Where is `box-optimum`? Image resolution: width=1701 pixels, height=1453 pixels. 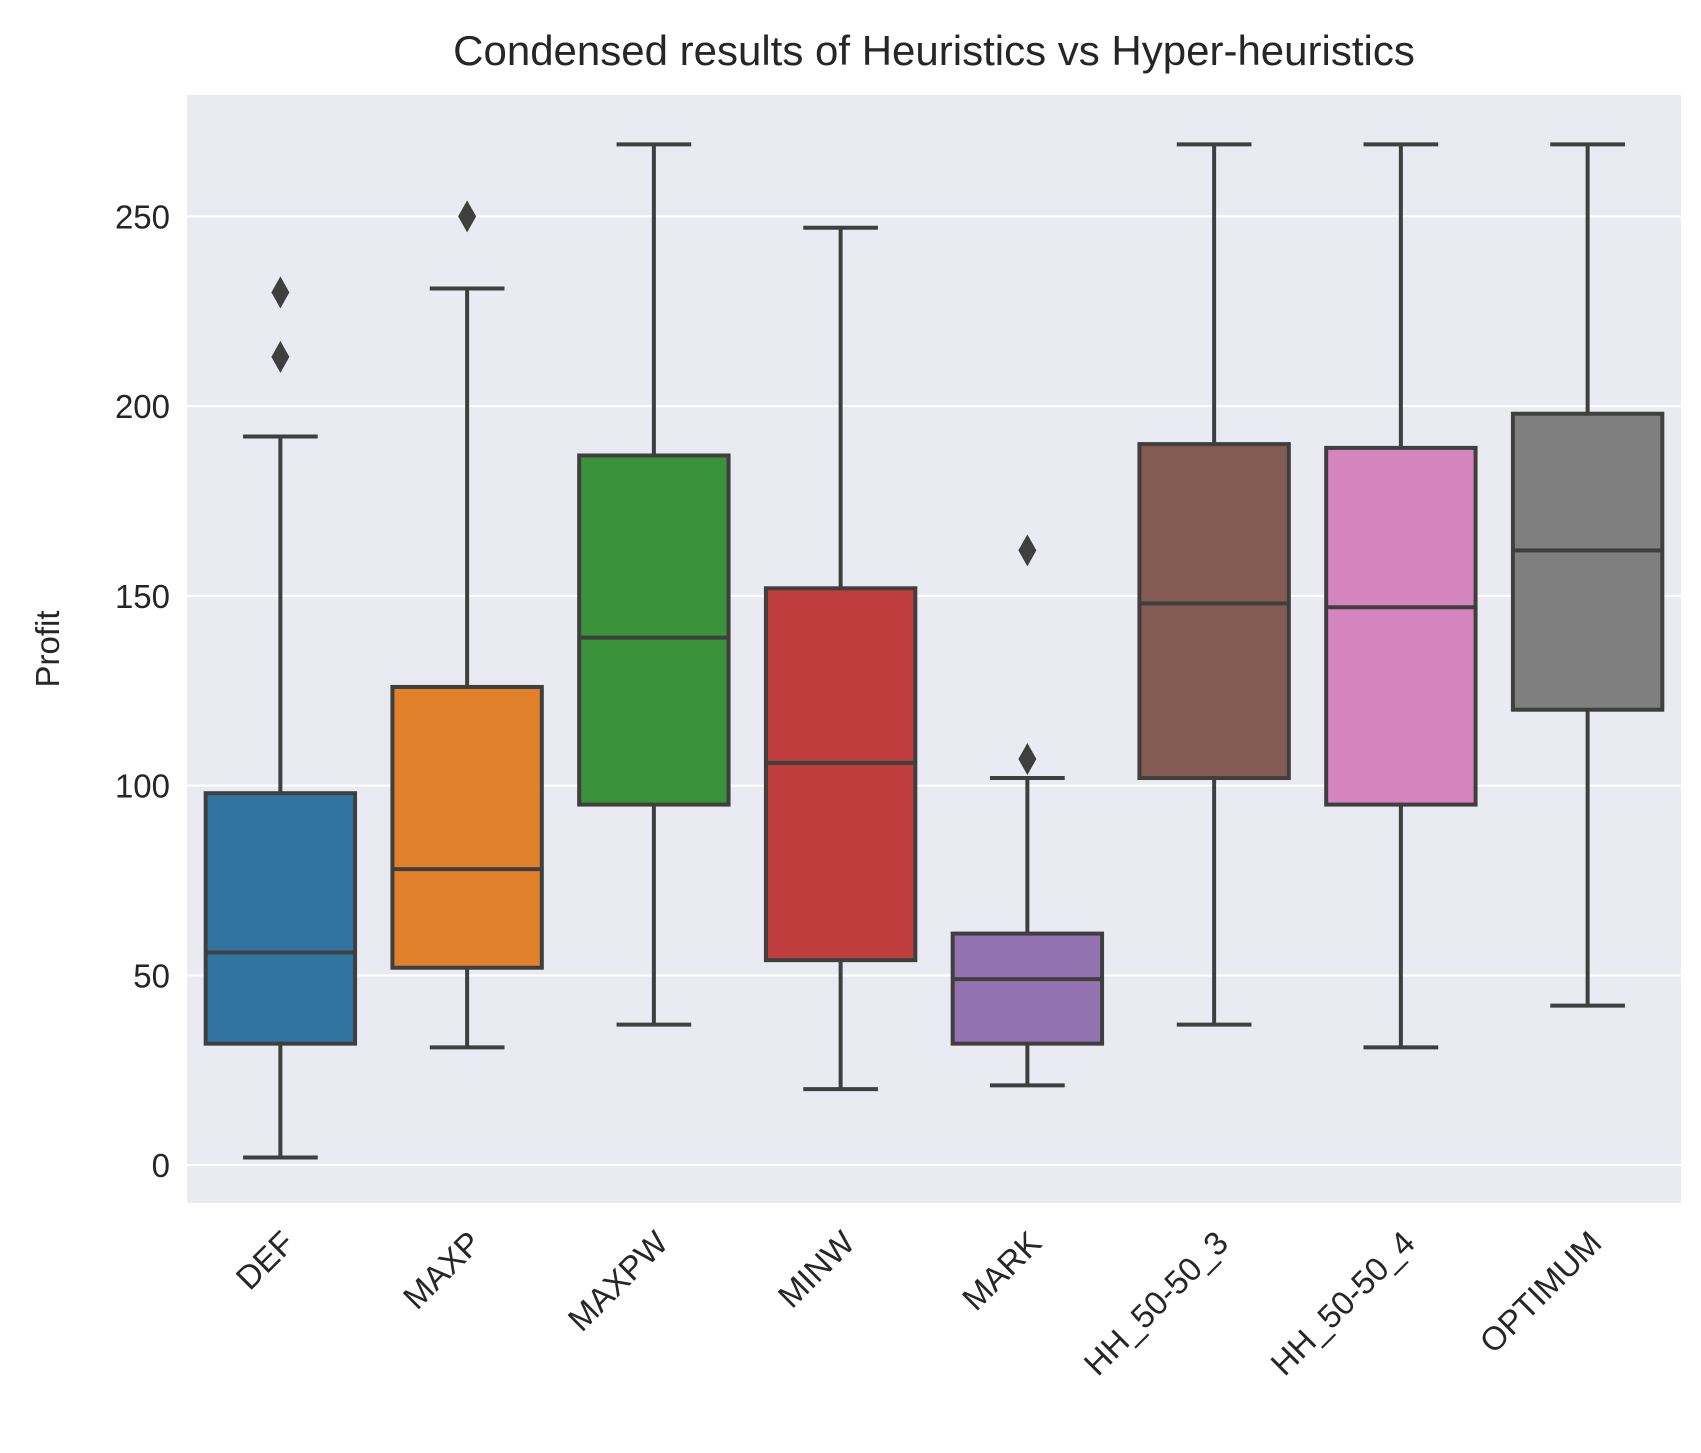
box-optimum is located at coordinates (1587, 575).